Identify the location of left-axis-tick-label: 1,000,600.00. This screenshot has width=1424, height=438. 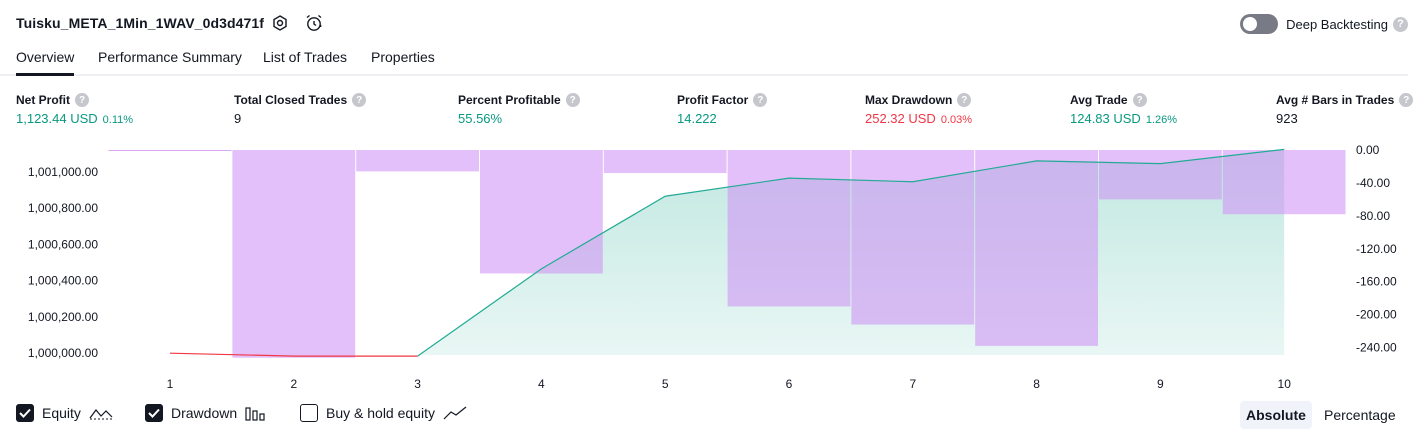
(63, 244).